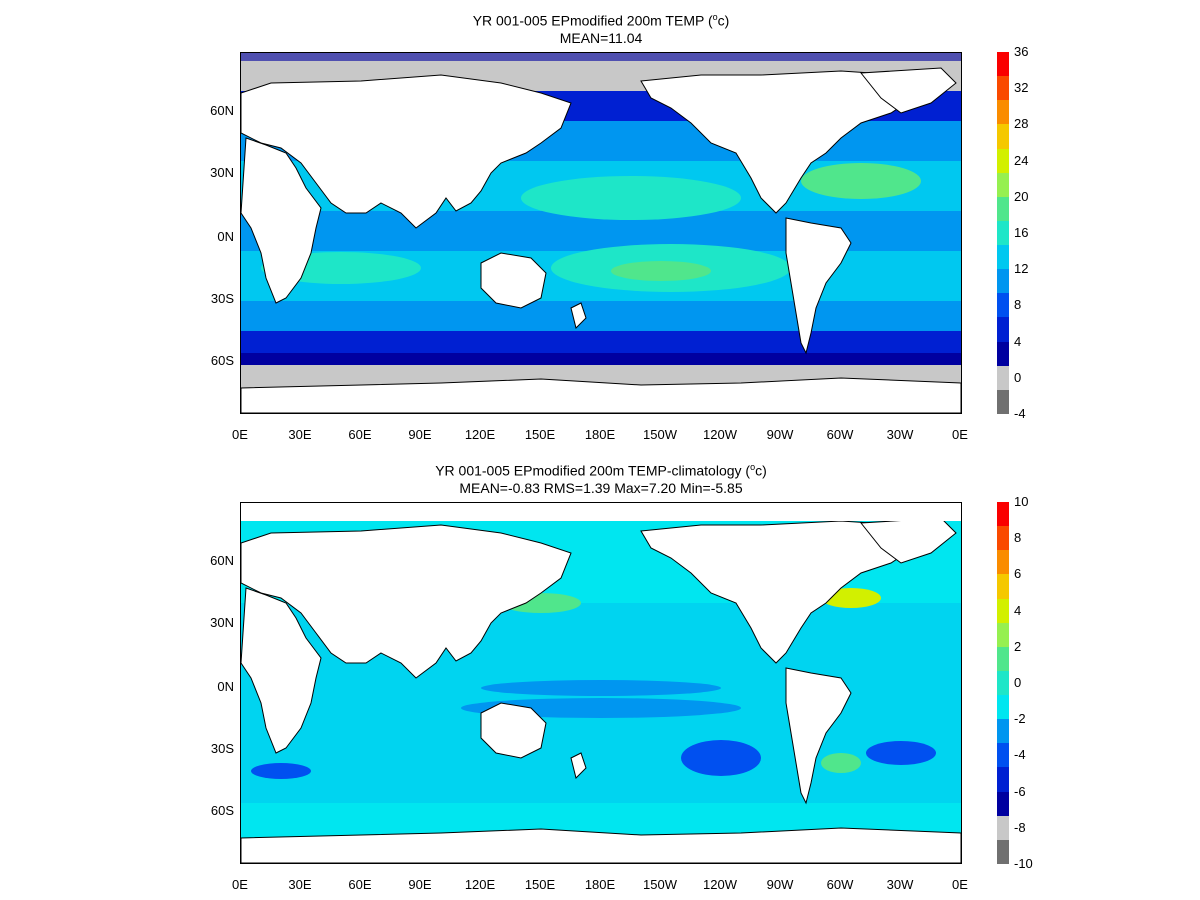 This screenshot has width=1200, height=900. I want to click on south-atlantic-positive-anomaly, so click(841, 763).